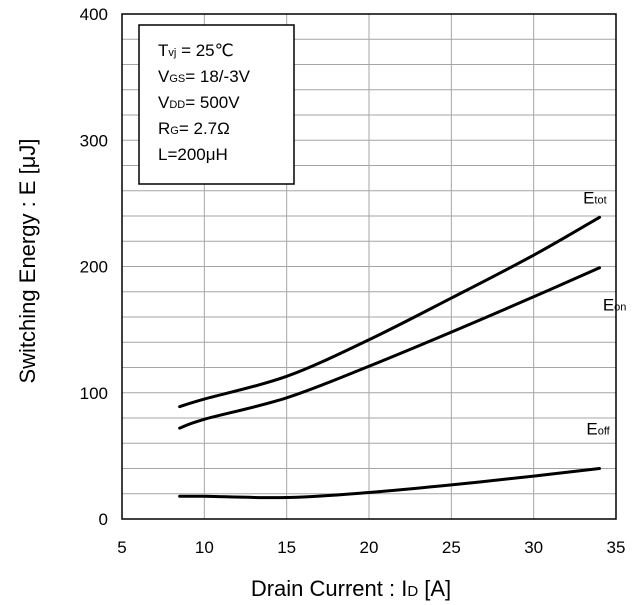 This screenshot has height=605, width=642. I want to click on x-tick-label: 15, so click(286, 547).